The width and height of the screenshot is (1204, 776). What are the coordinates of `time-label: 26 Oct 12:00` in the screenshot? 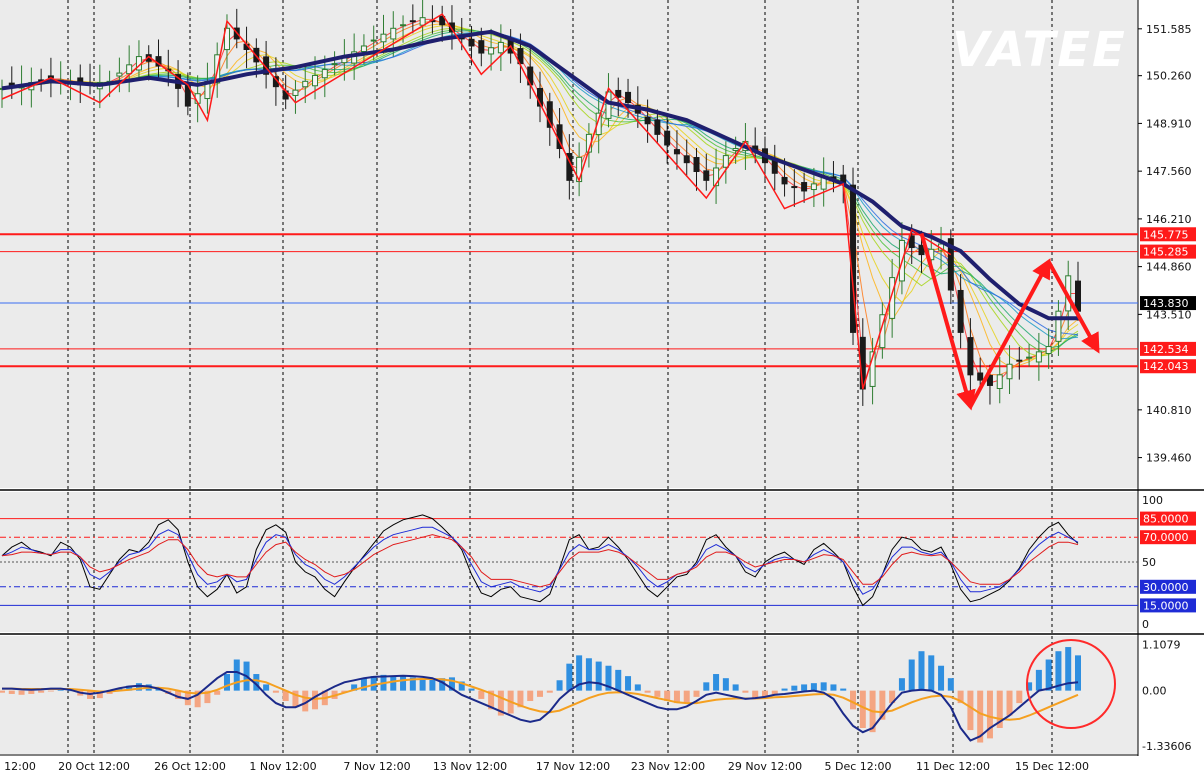 It's located at (190, 766).